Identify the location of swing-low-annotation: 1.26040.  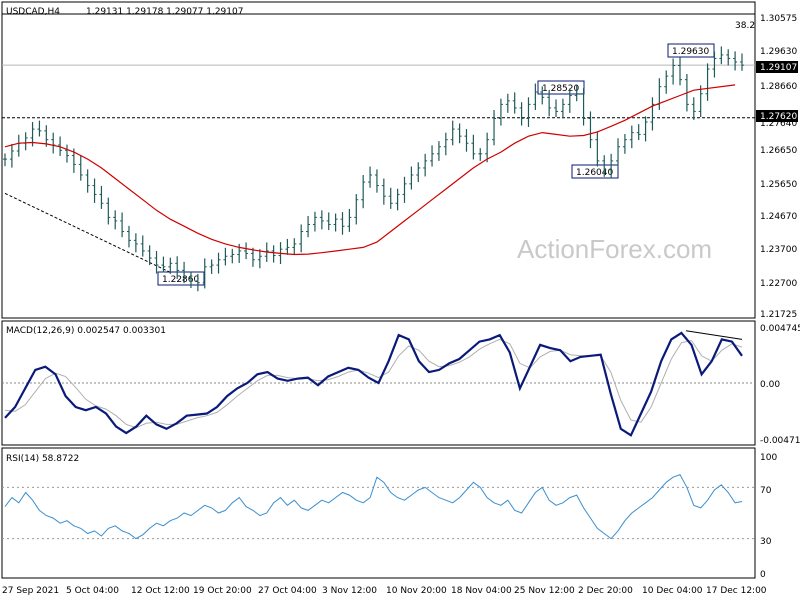
(595, 171).